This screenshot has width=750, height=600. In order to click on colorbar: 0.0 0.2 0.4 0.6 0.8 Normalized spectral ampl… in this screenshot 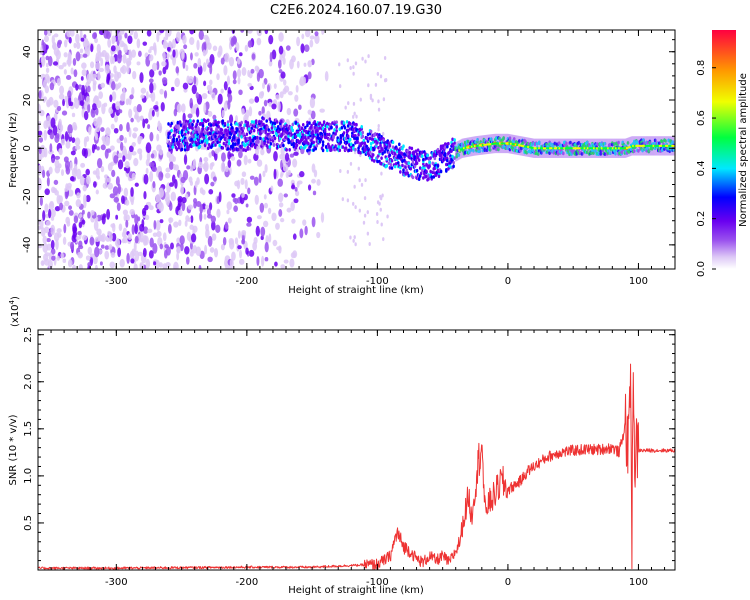, I will do `click(722, 153)`.